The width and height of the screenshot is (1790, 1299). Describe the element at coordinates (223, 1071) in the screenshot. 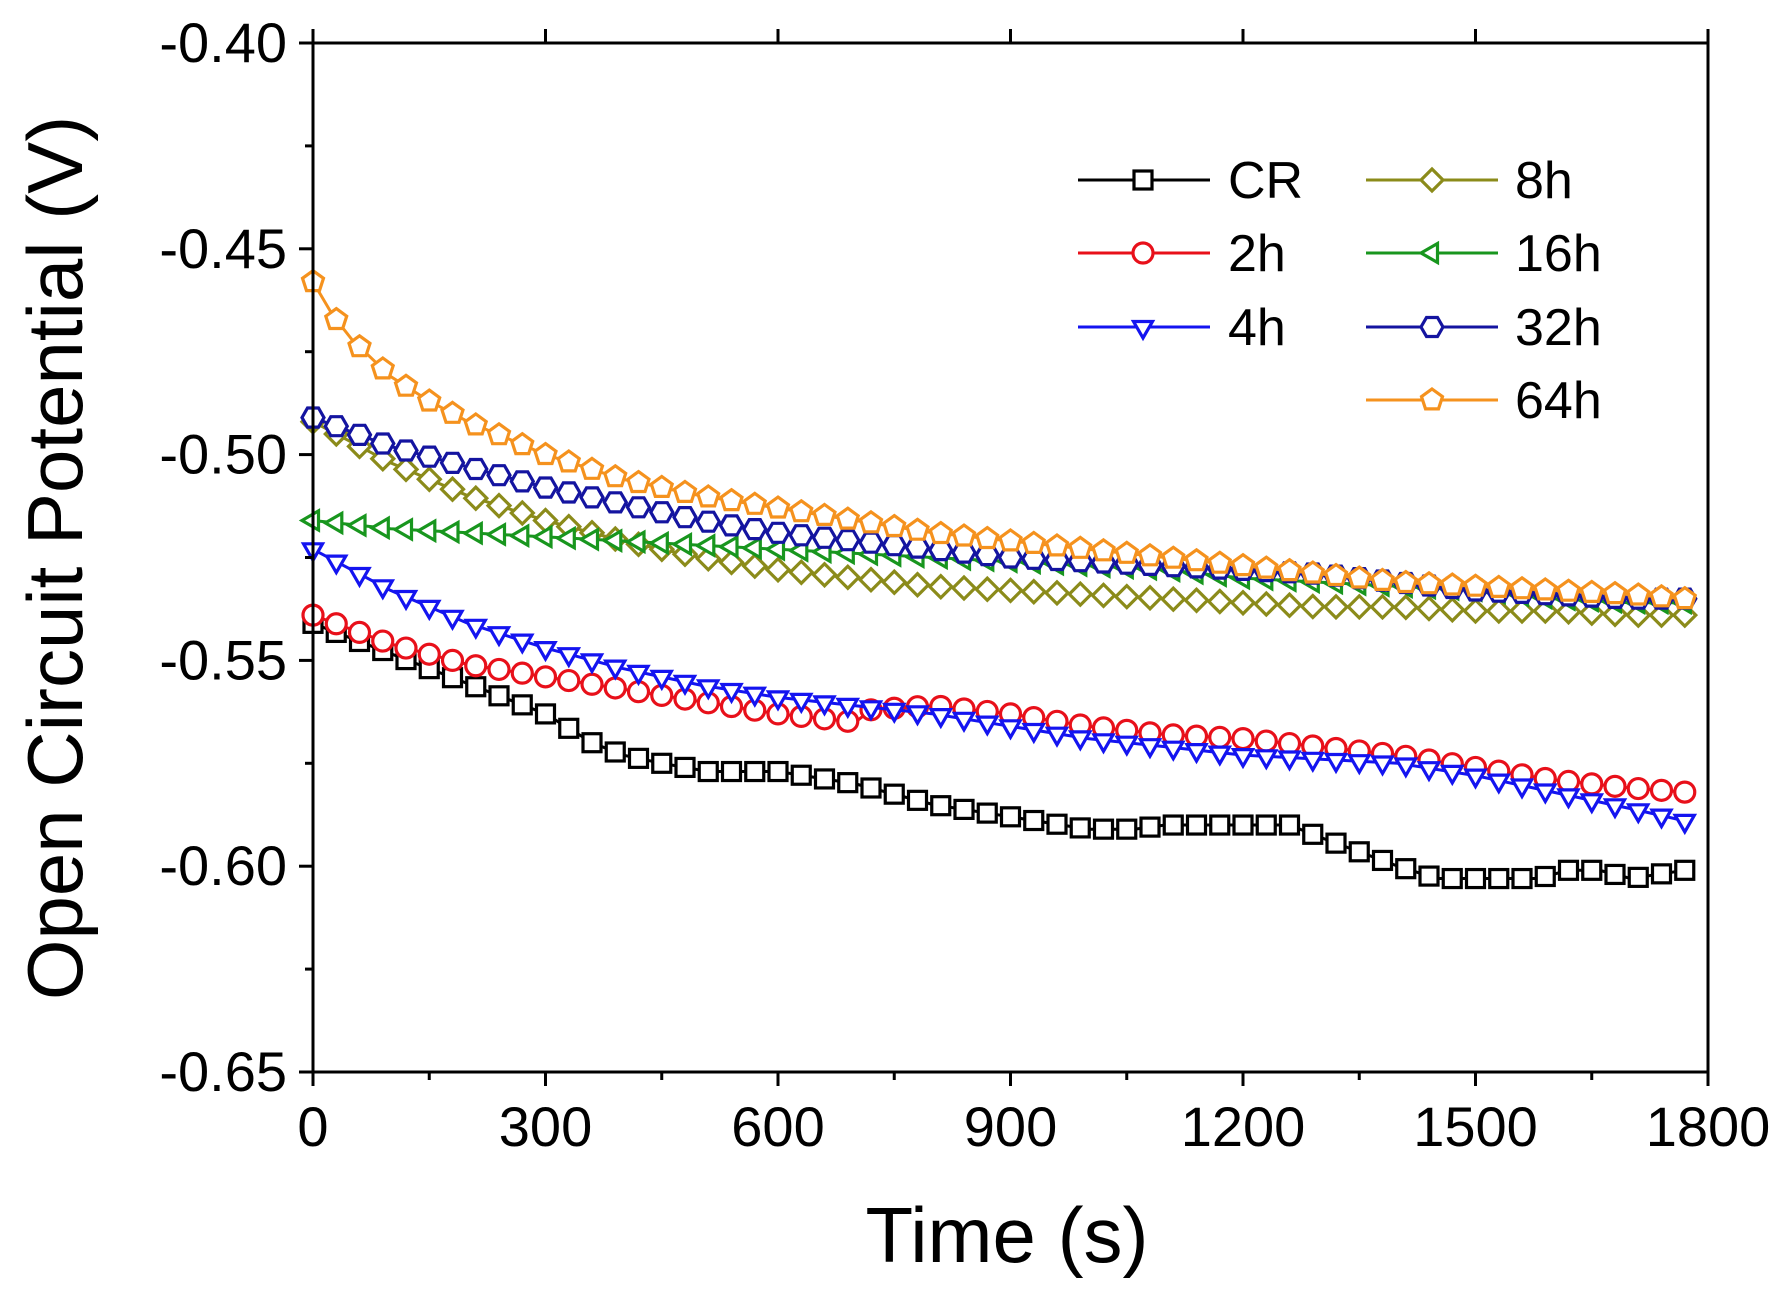

I see `y-tick-label: -0.65` at that location.